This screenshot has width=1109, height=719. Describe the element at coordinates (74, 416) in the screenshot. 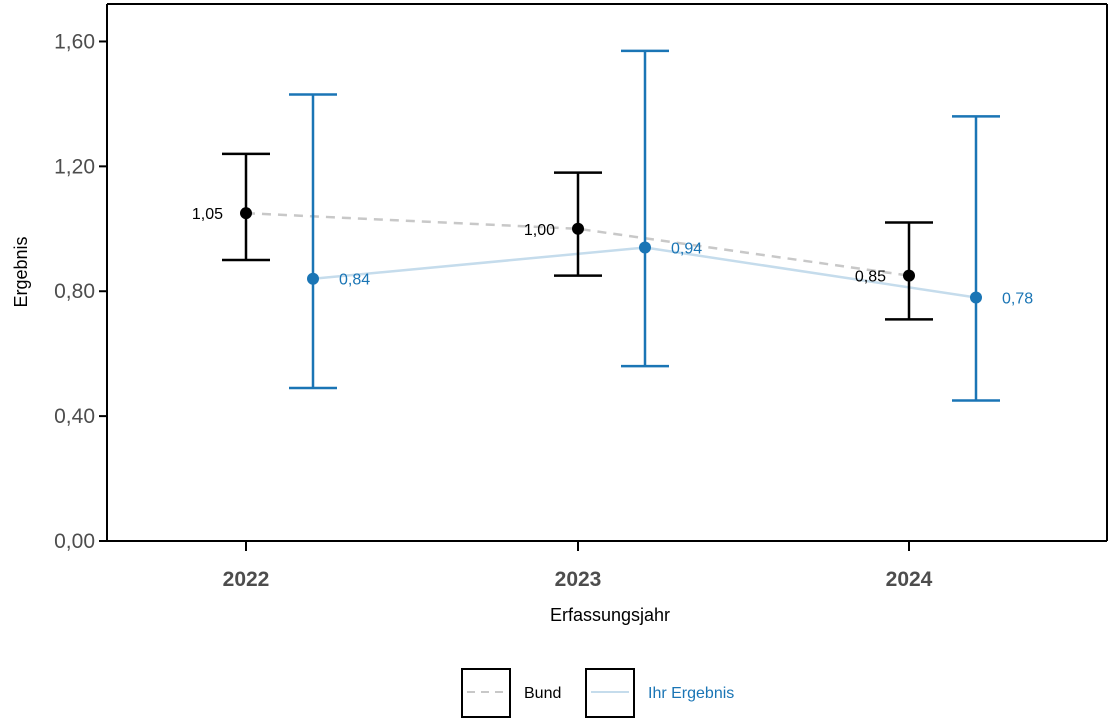

I see `y-tick-label: 0,40` at that location.